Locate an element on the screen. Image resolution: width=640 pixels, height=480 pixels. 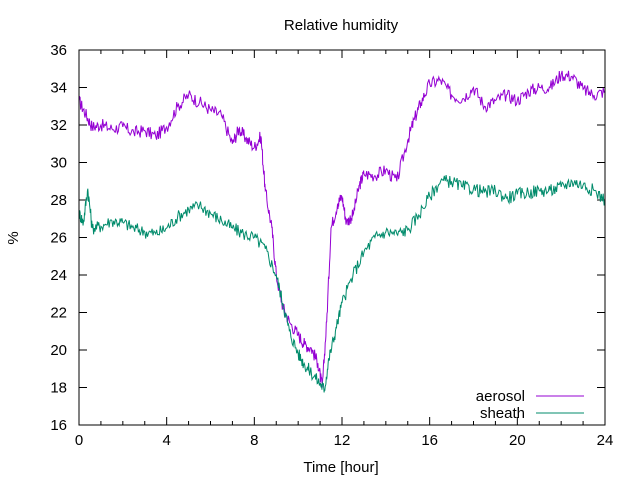
y-tick-label: 28 is located at coordinates (58, 200).